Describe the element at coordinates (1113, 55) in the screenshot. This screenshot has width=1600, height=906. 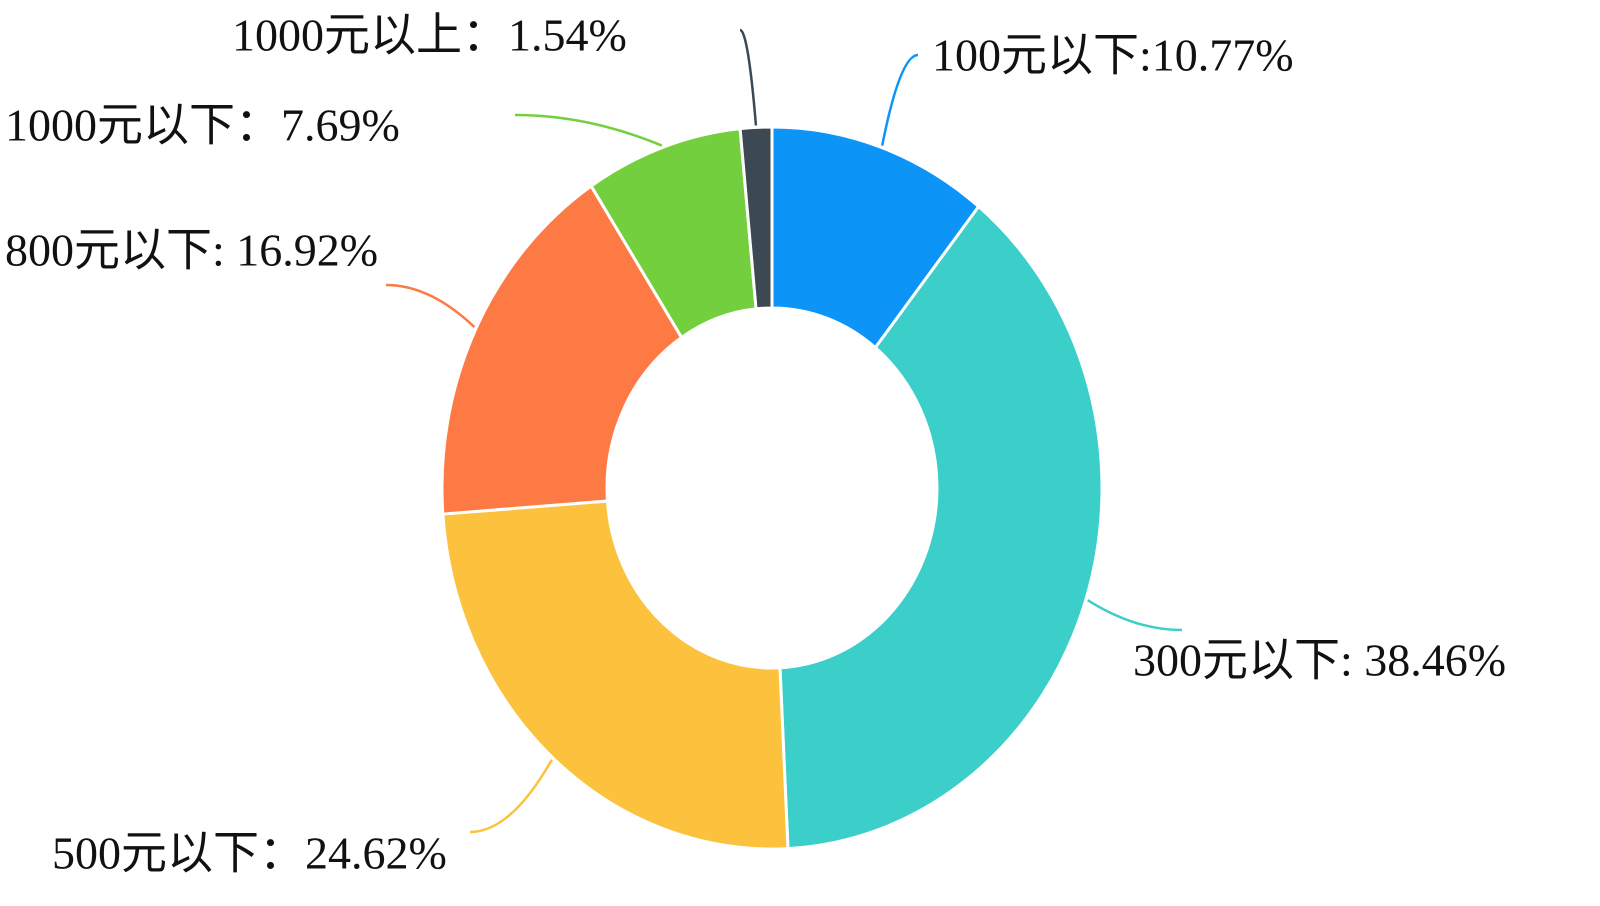
I see `slice-label: 100元以下:10.77%` at that location.